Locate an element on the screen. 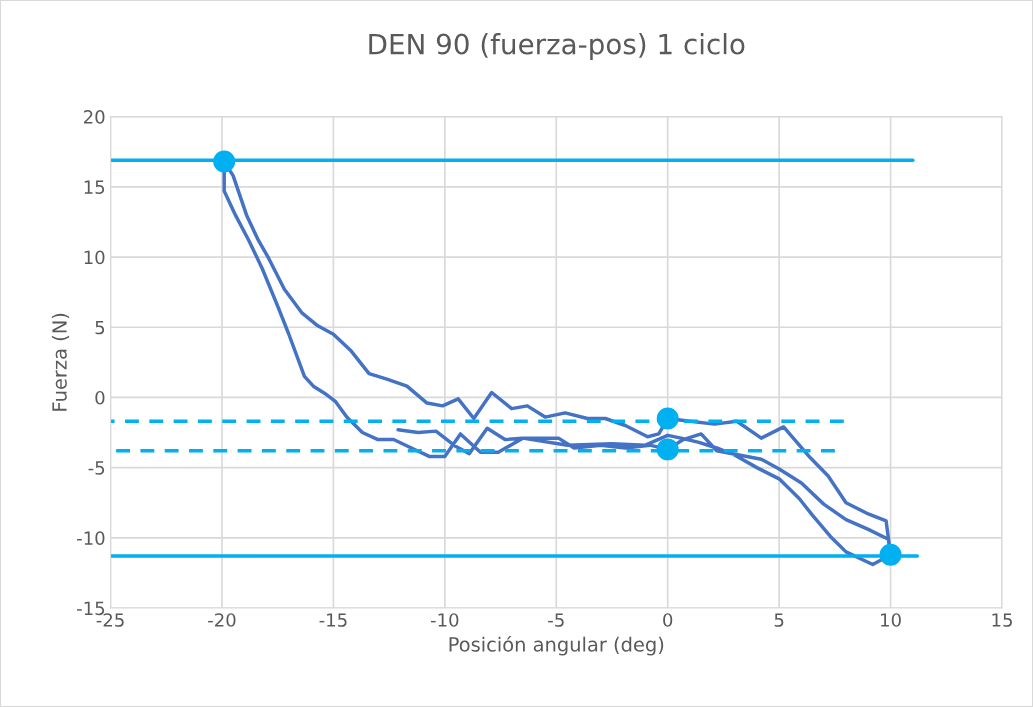  x-tick-label: 0 is located at coordinates (668, 620).